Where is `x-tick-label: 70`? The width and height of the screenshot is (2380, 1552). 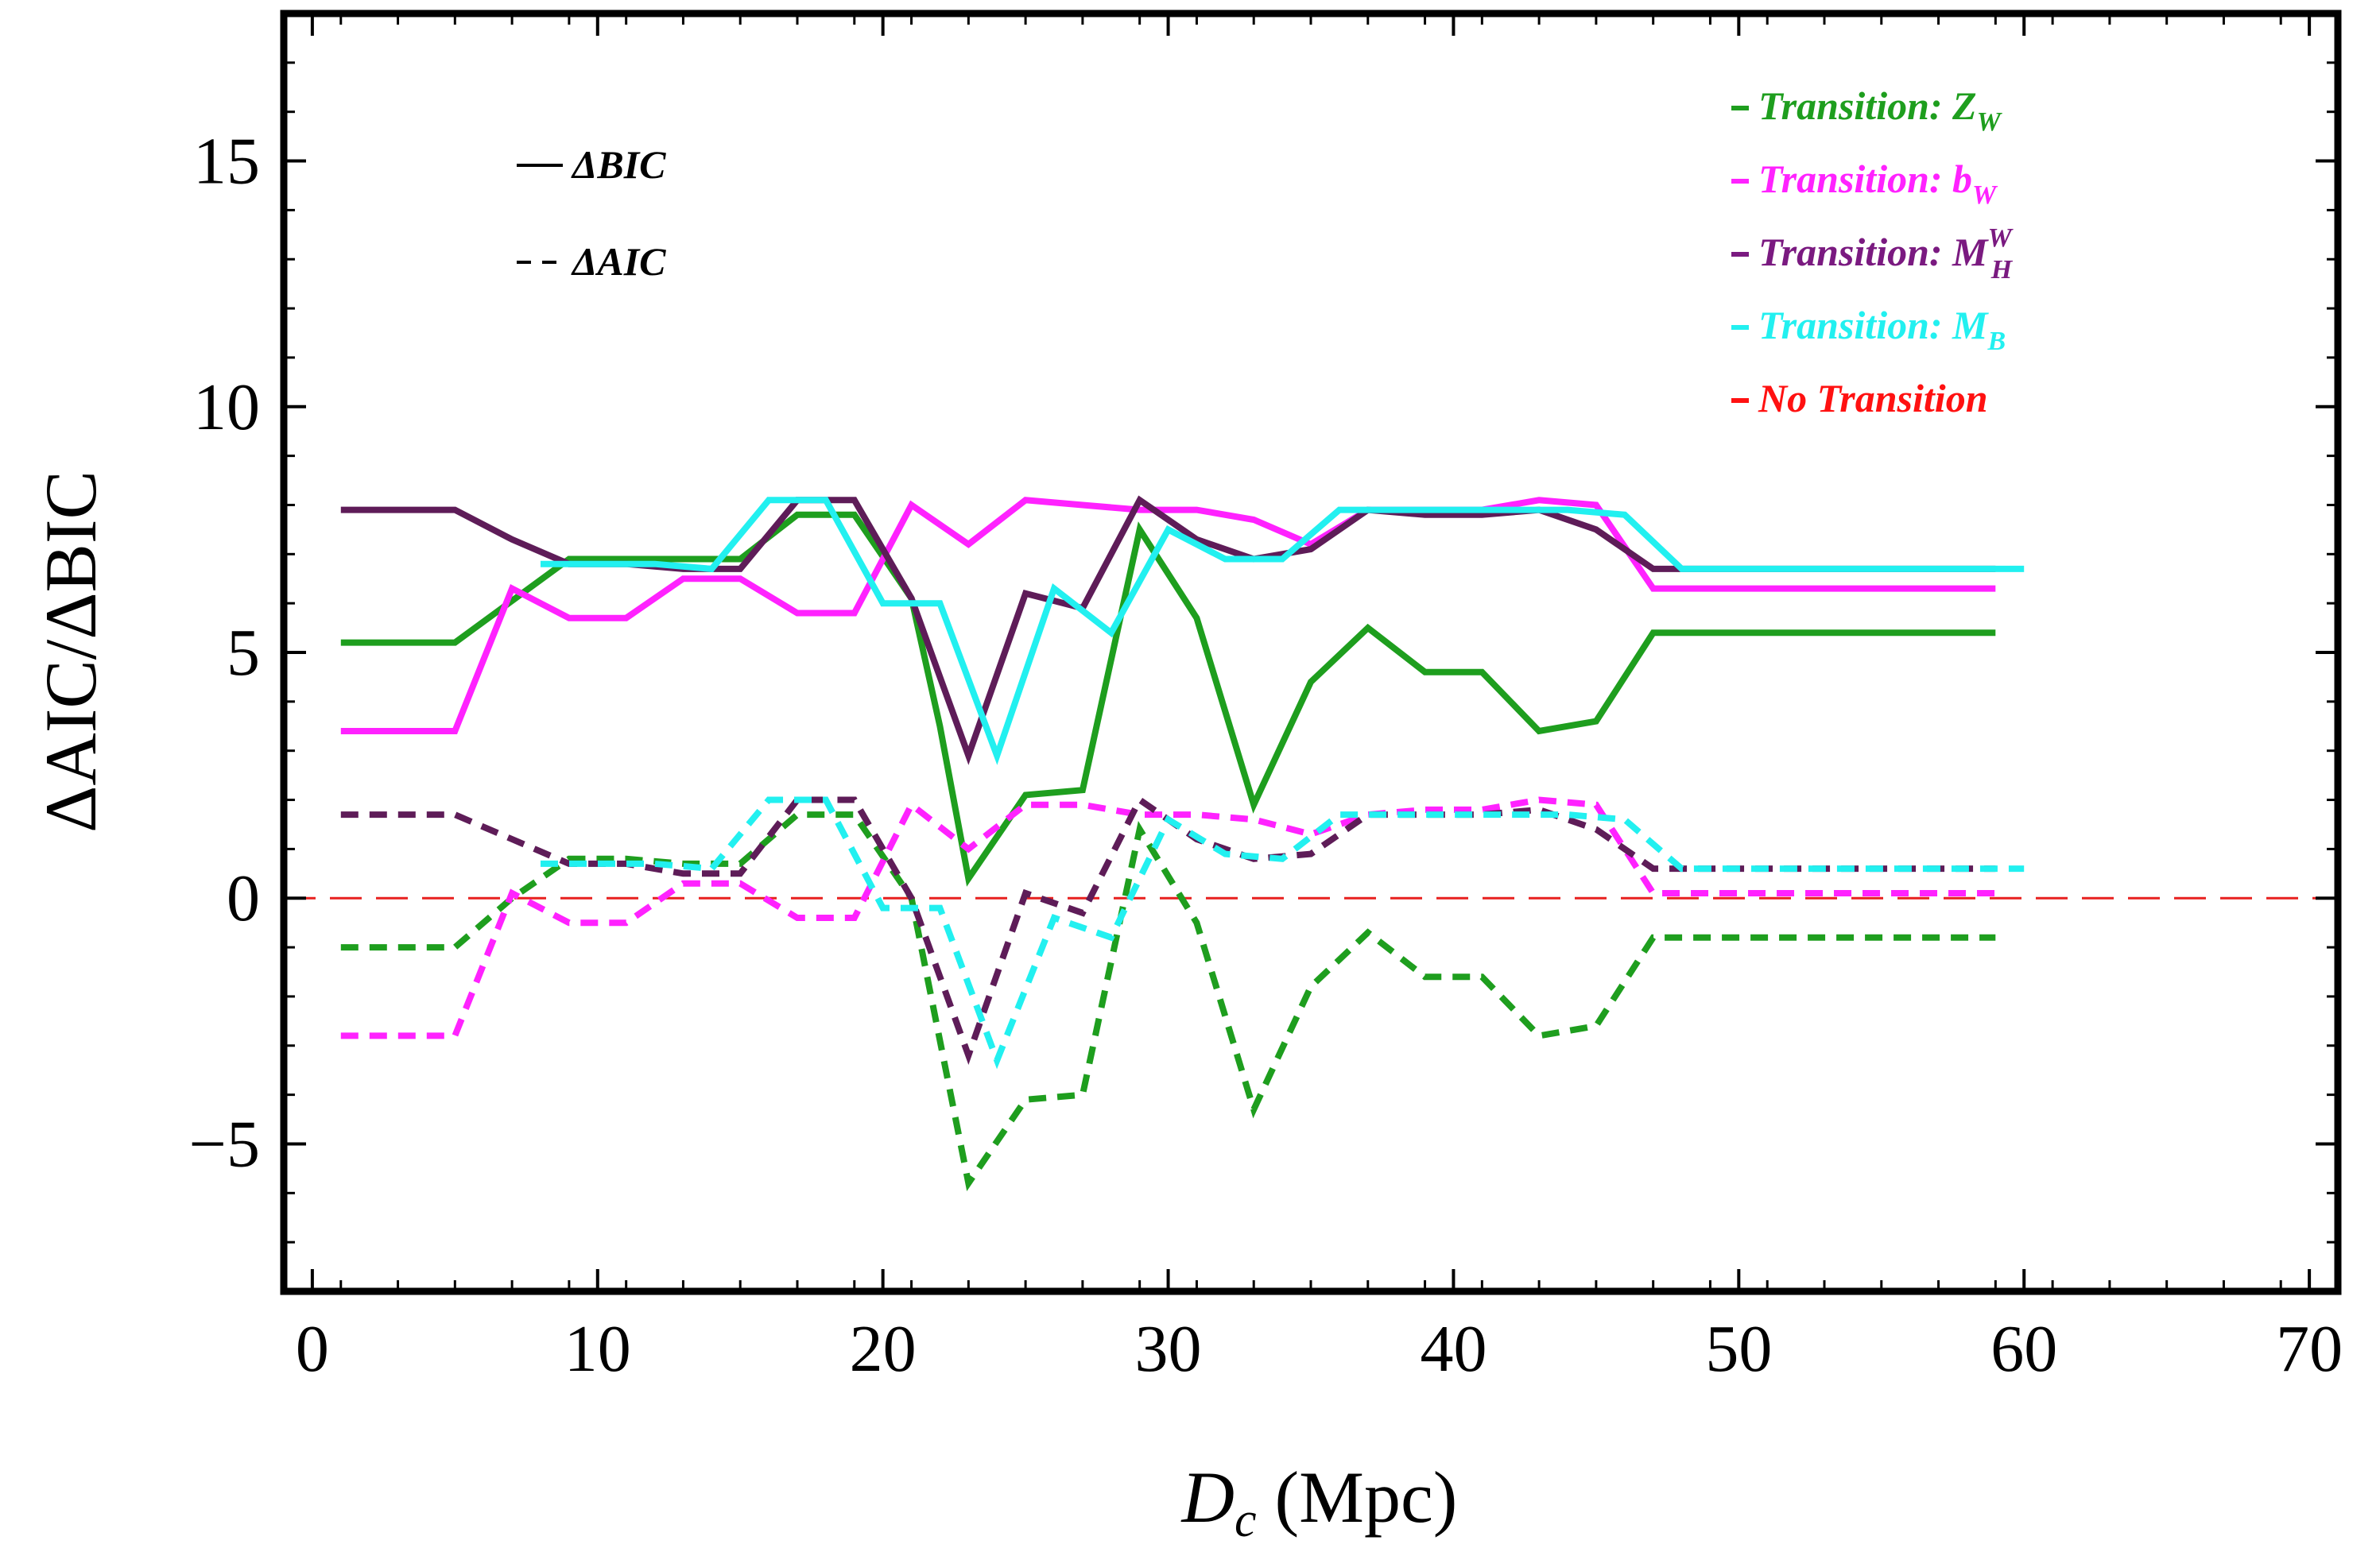 x-tick-label: 70 is located at coordinates (2309, 1349).